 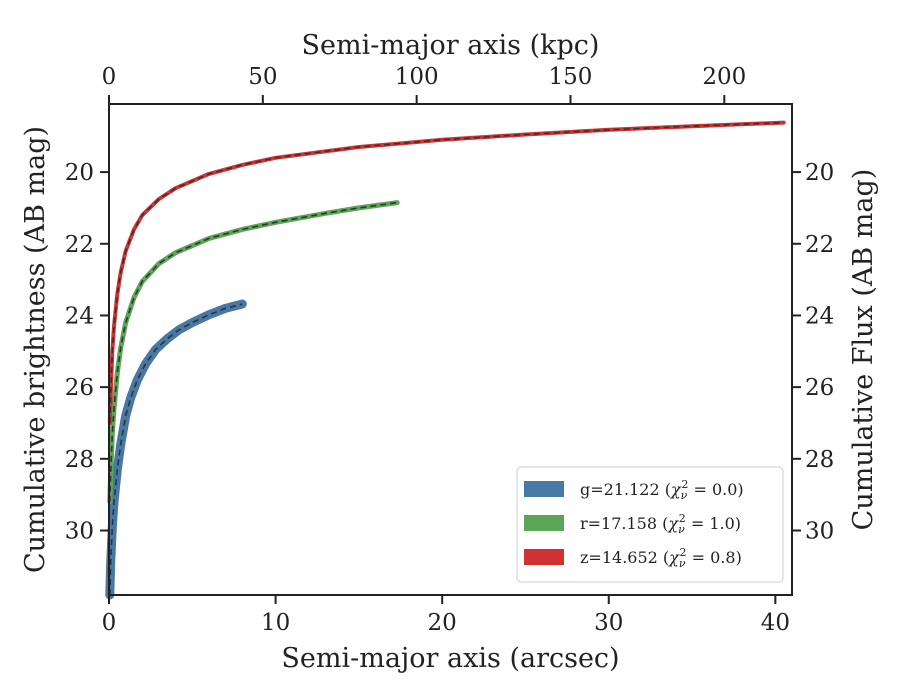 What do you see at coordinates (544, 557) in the screenshot?
I see `legend-swatch-z` at bounding box center [544, 557].